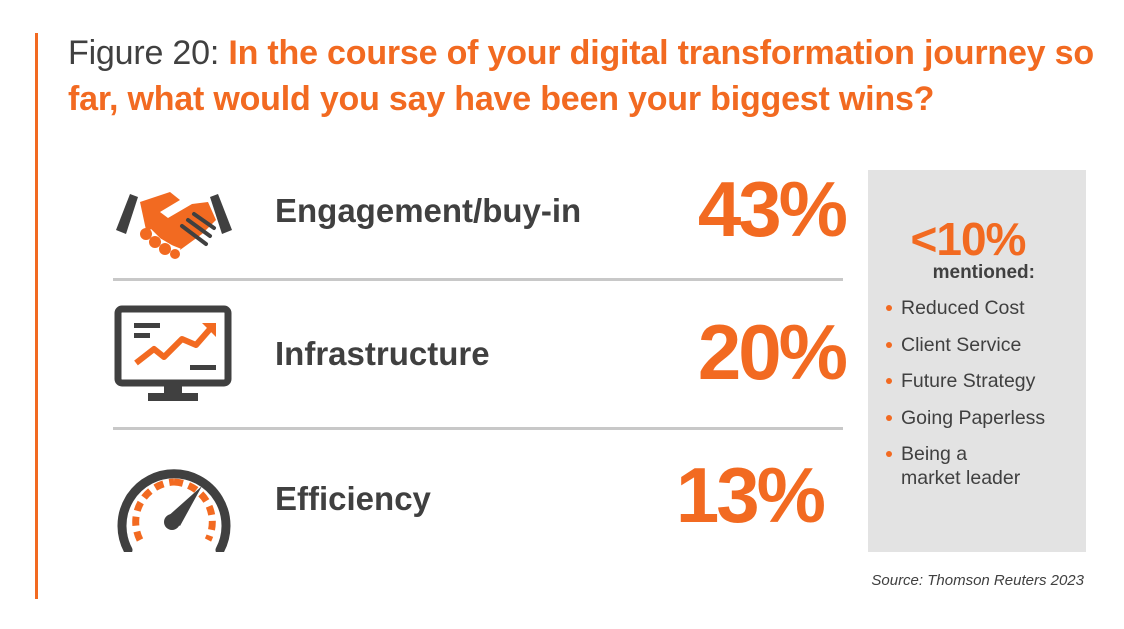 The width and height of the screenshot is (1124, 629). Describe the element at coordinates (174, 510) in the screenshot. I see `speedometer-icon` at that location.